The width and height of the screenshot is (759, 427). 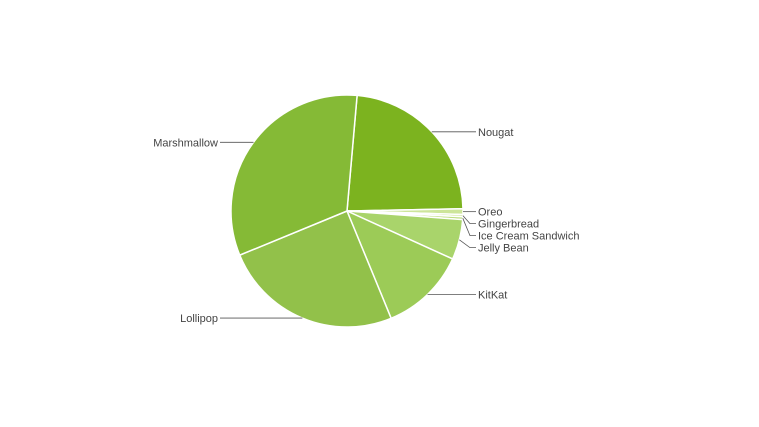 What do you see at coordinates (529, 237) in the screenshot?
I see `slice-label-ice-cream-sandwich: Ice Cream Sandwich` at bounding box center [529, 237].